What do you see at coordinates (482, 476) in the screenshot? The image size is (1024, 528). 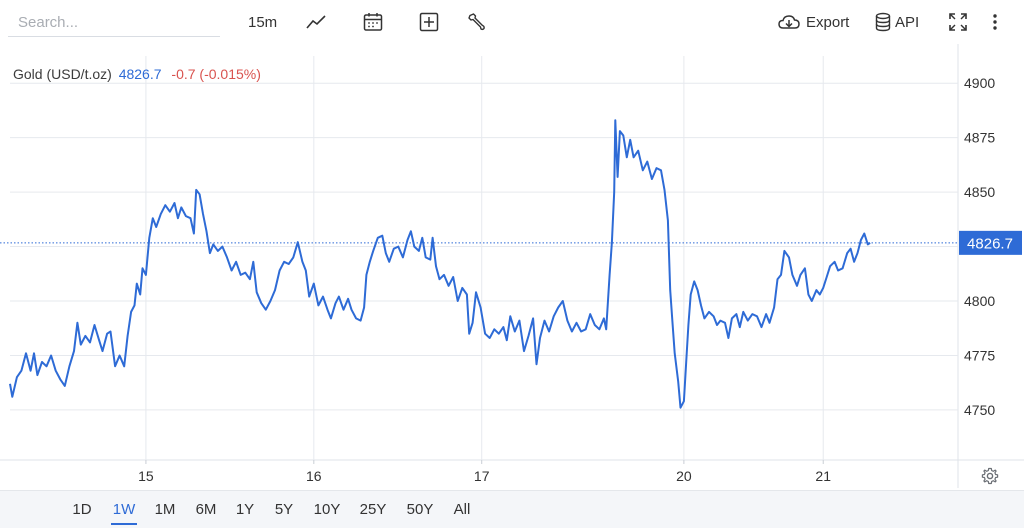 I see `x-tick-label: 17` at bounding box center [482, 476].